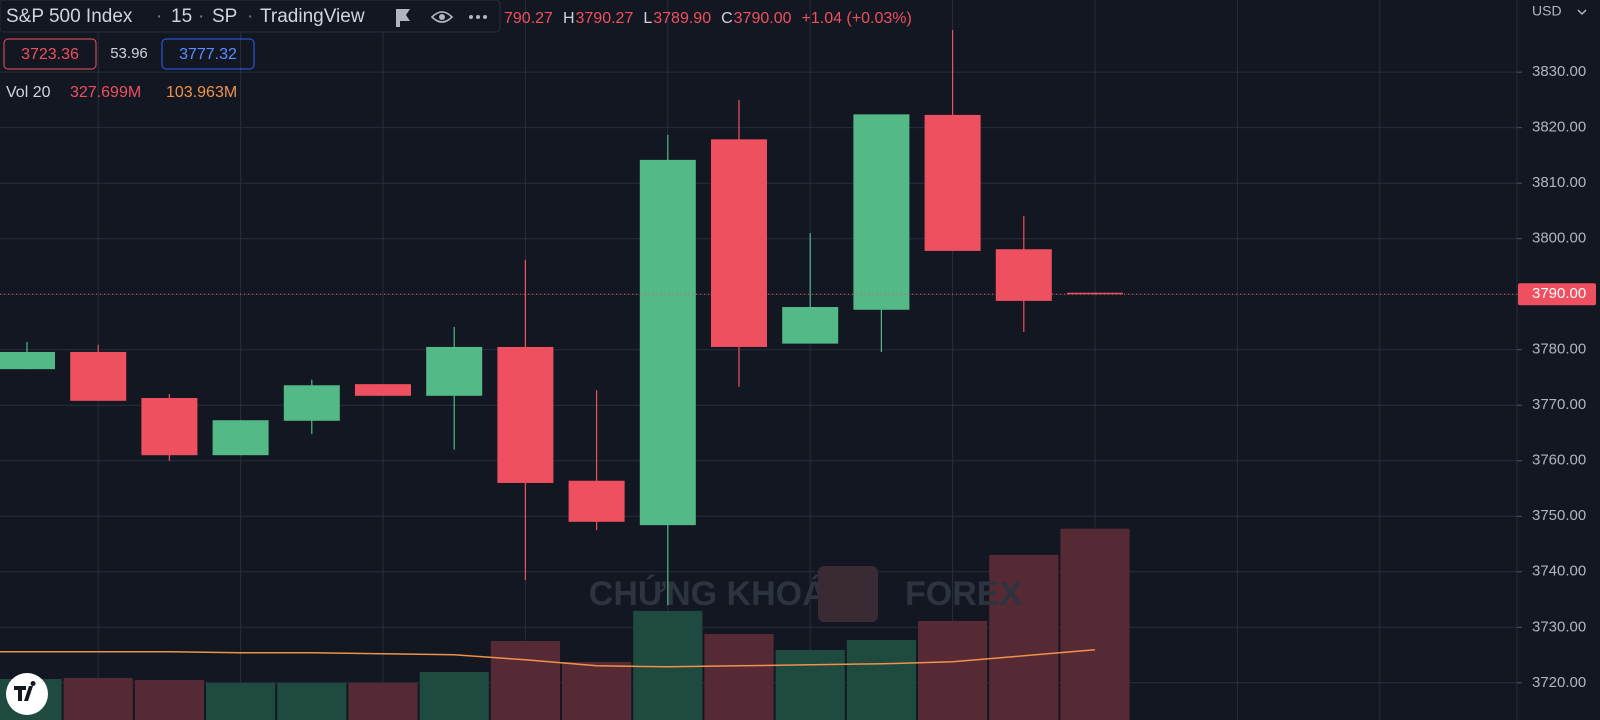 The image size is (1600, 720). What do you see at coordinates (1559, 515) in the screenshot?
I see `y-tick-label: 3750.00` at bounding box center [1559, 515].